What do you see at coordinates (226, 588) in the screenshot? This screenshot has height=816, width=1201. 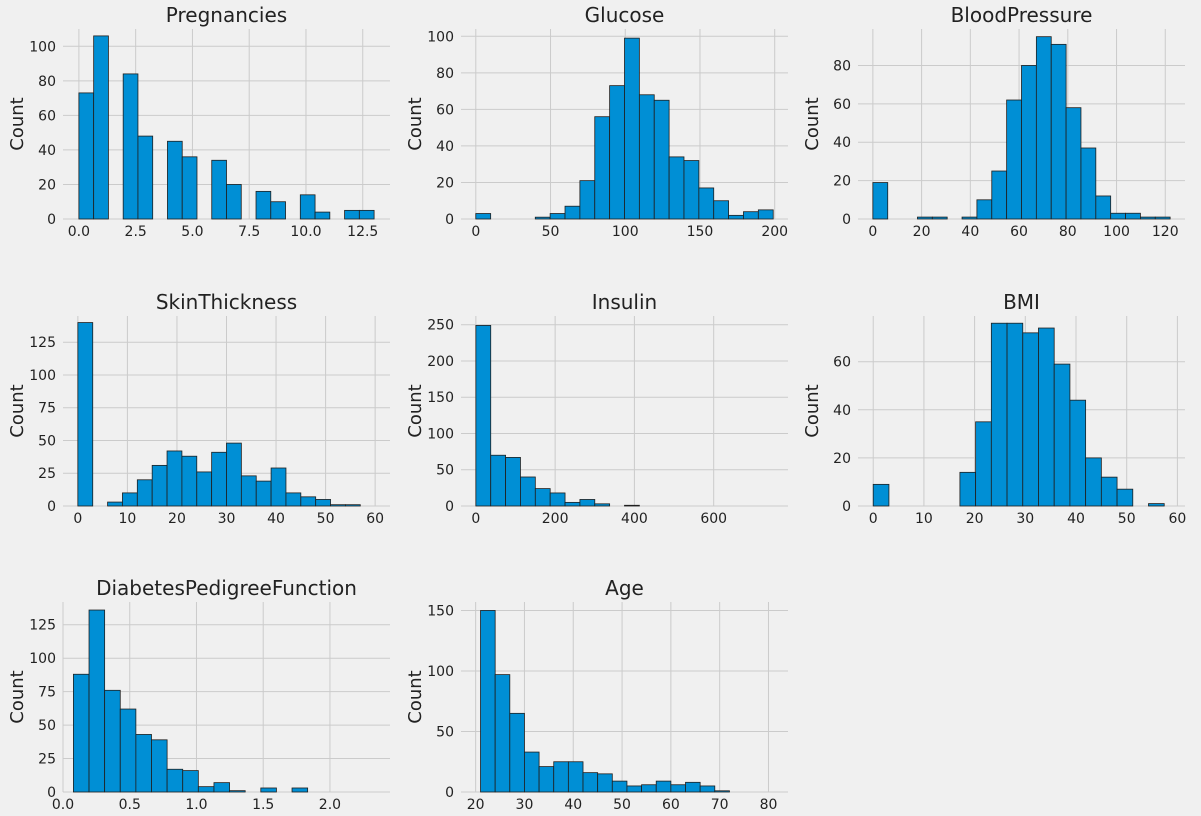 I see `subplot-title: DiabetesPedigreeFunction` at bounding box center [226, 588].